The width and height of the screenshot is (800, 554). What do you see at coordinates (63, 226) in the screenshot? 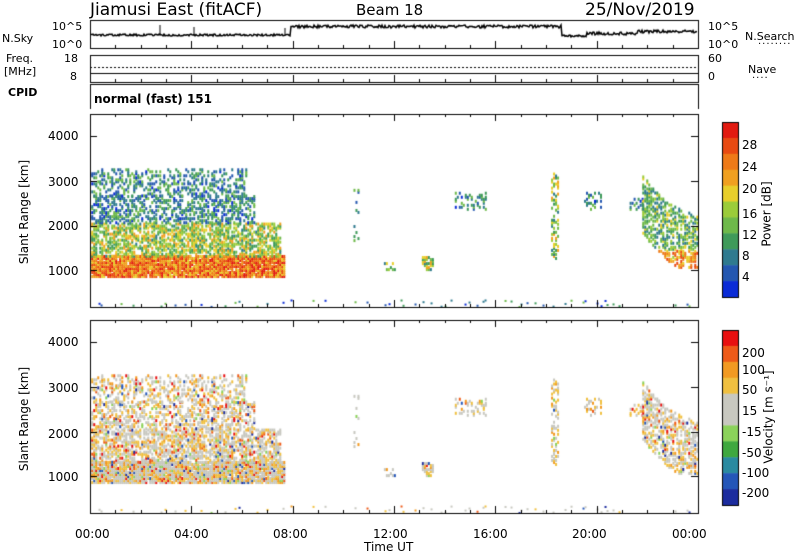
I see `power-ytick-2000: 2000` at bounding box center [63, 226].